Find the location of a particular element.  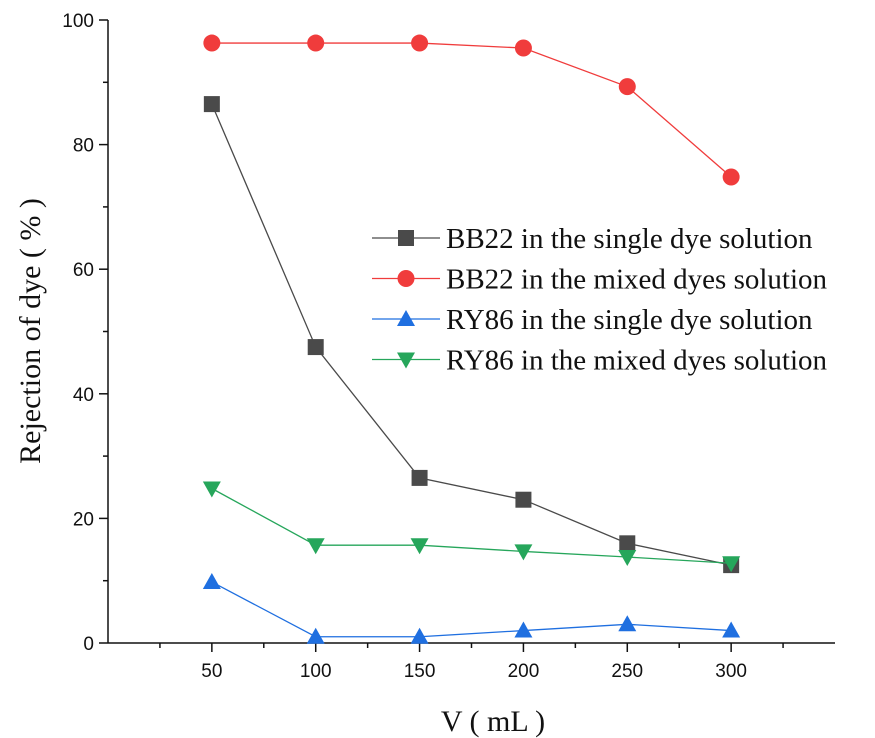

y-tick-label: 0 is located at coordinates (88, 644).